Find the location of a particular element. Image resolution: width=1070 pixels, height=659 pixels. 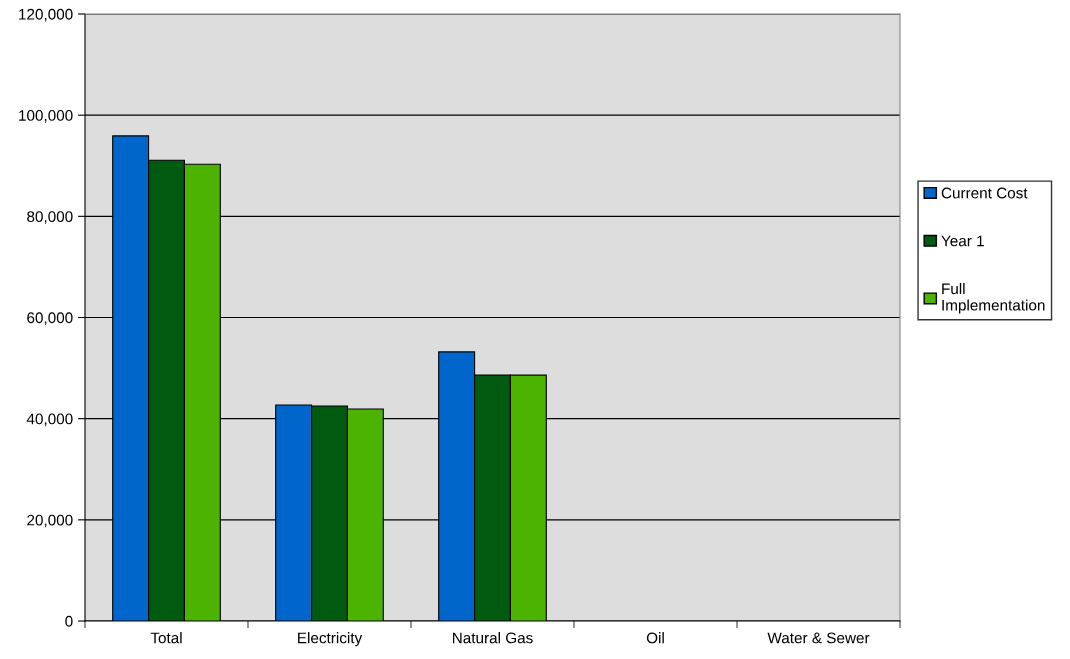

x-tick-label: Oil is located at coordinates (655, 638).